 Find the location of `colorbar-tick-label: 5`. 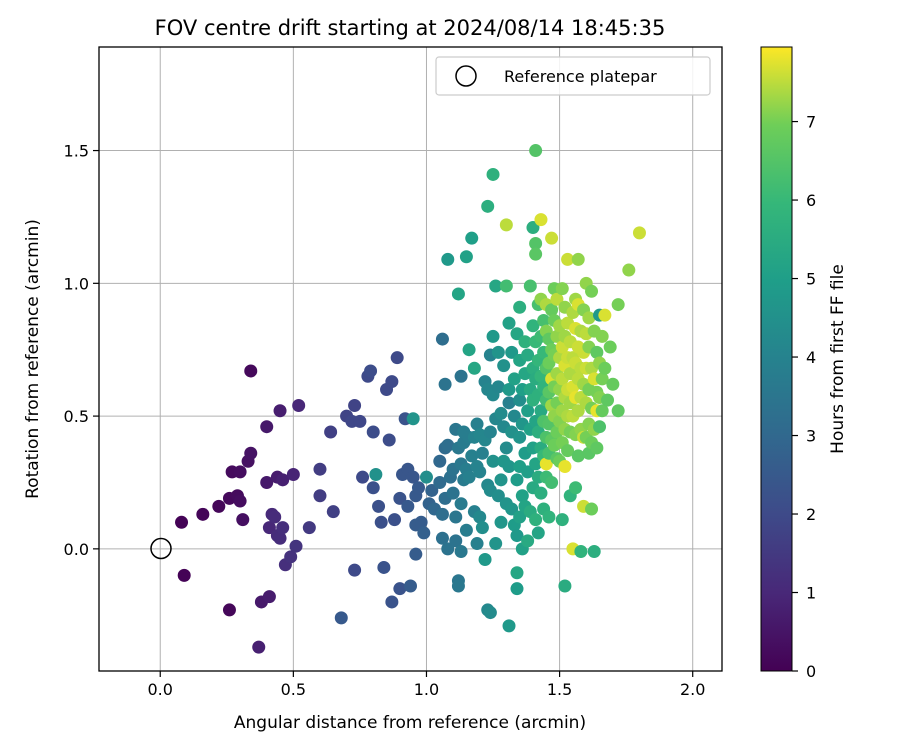

colorbar-tick-label: 5 is located at coordinates (811, 279).